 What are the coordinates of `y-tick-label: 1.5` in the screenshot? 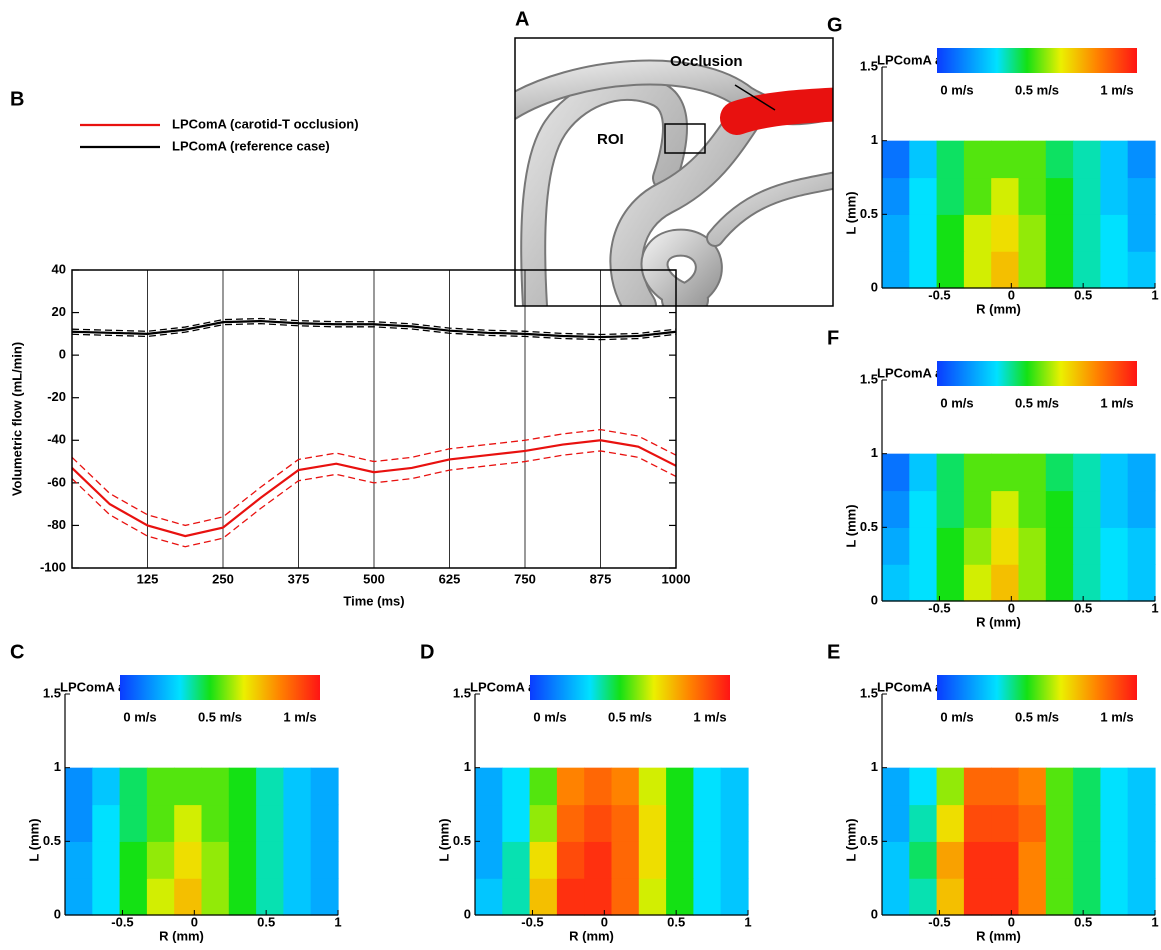 It's located at (462, 692).